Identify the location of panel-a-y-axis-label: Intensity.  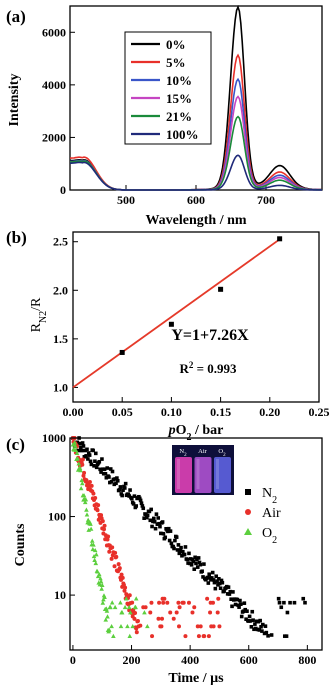
(14, 100).